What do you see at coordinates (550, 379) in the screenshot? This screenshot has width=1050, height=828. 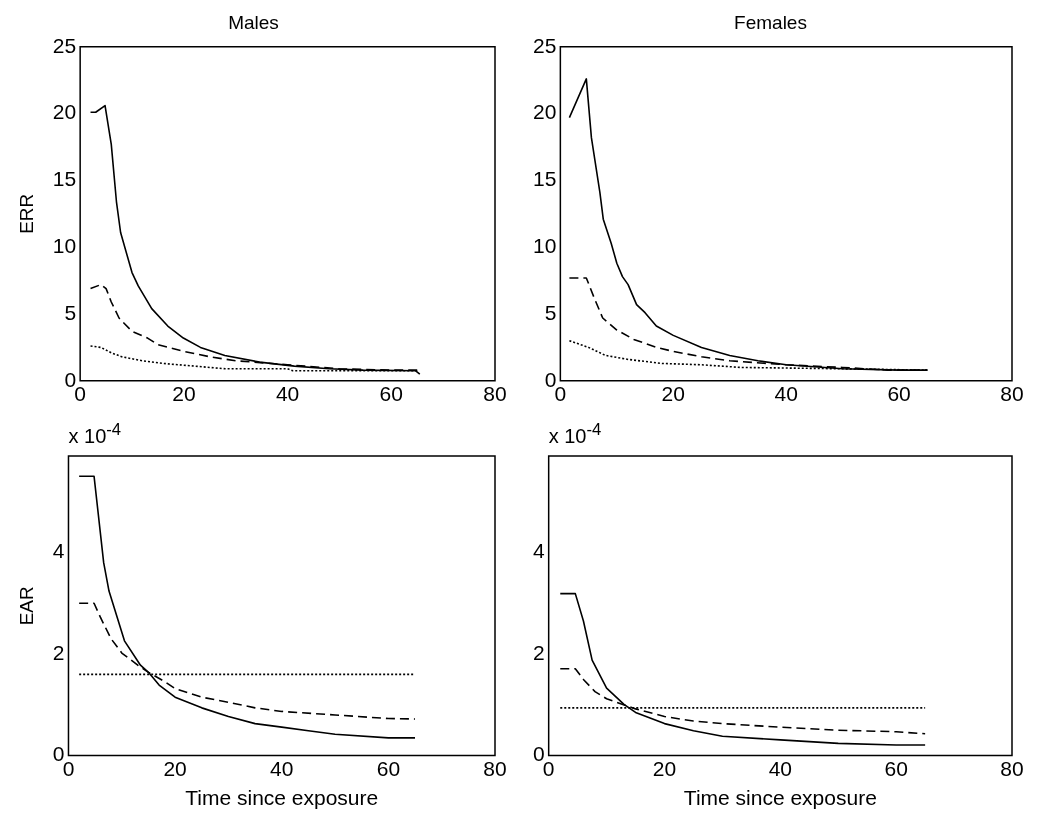 I see `y-tick-label: 0` at bounding box center [550, 379].